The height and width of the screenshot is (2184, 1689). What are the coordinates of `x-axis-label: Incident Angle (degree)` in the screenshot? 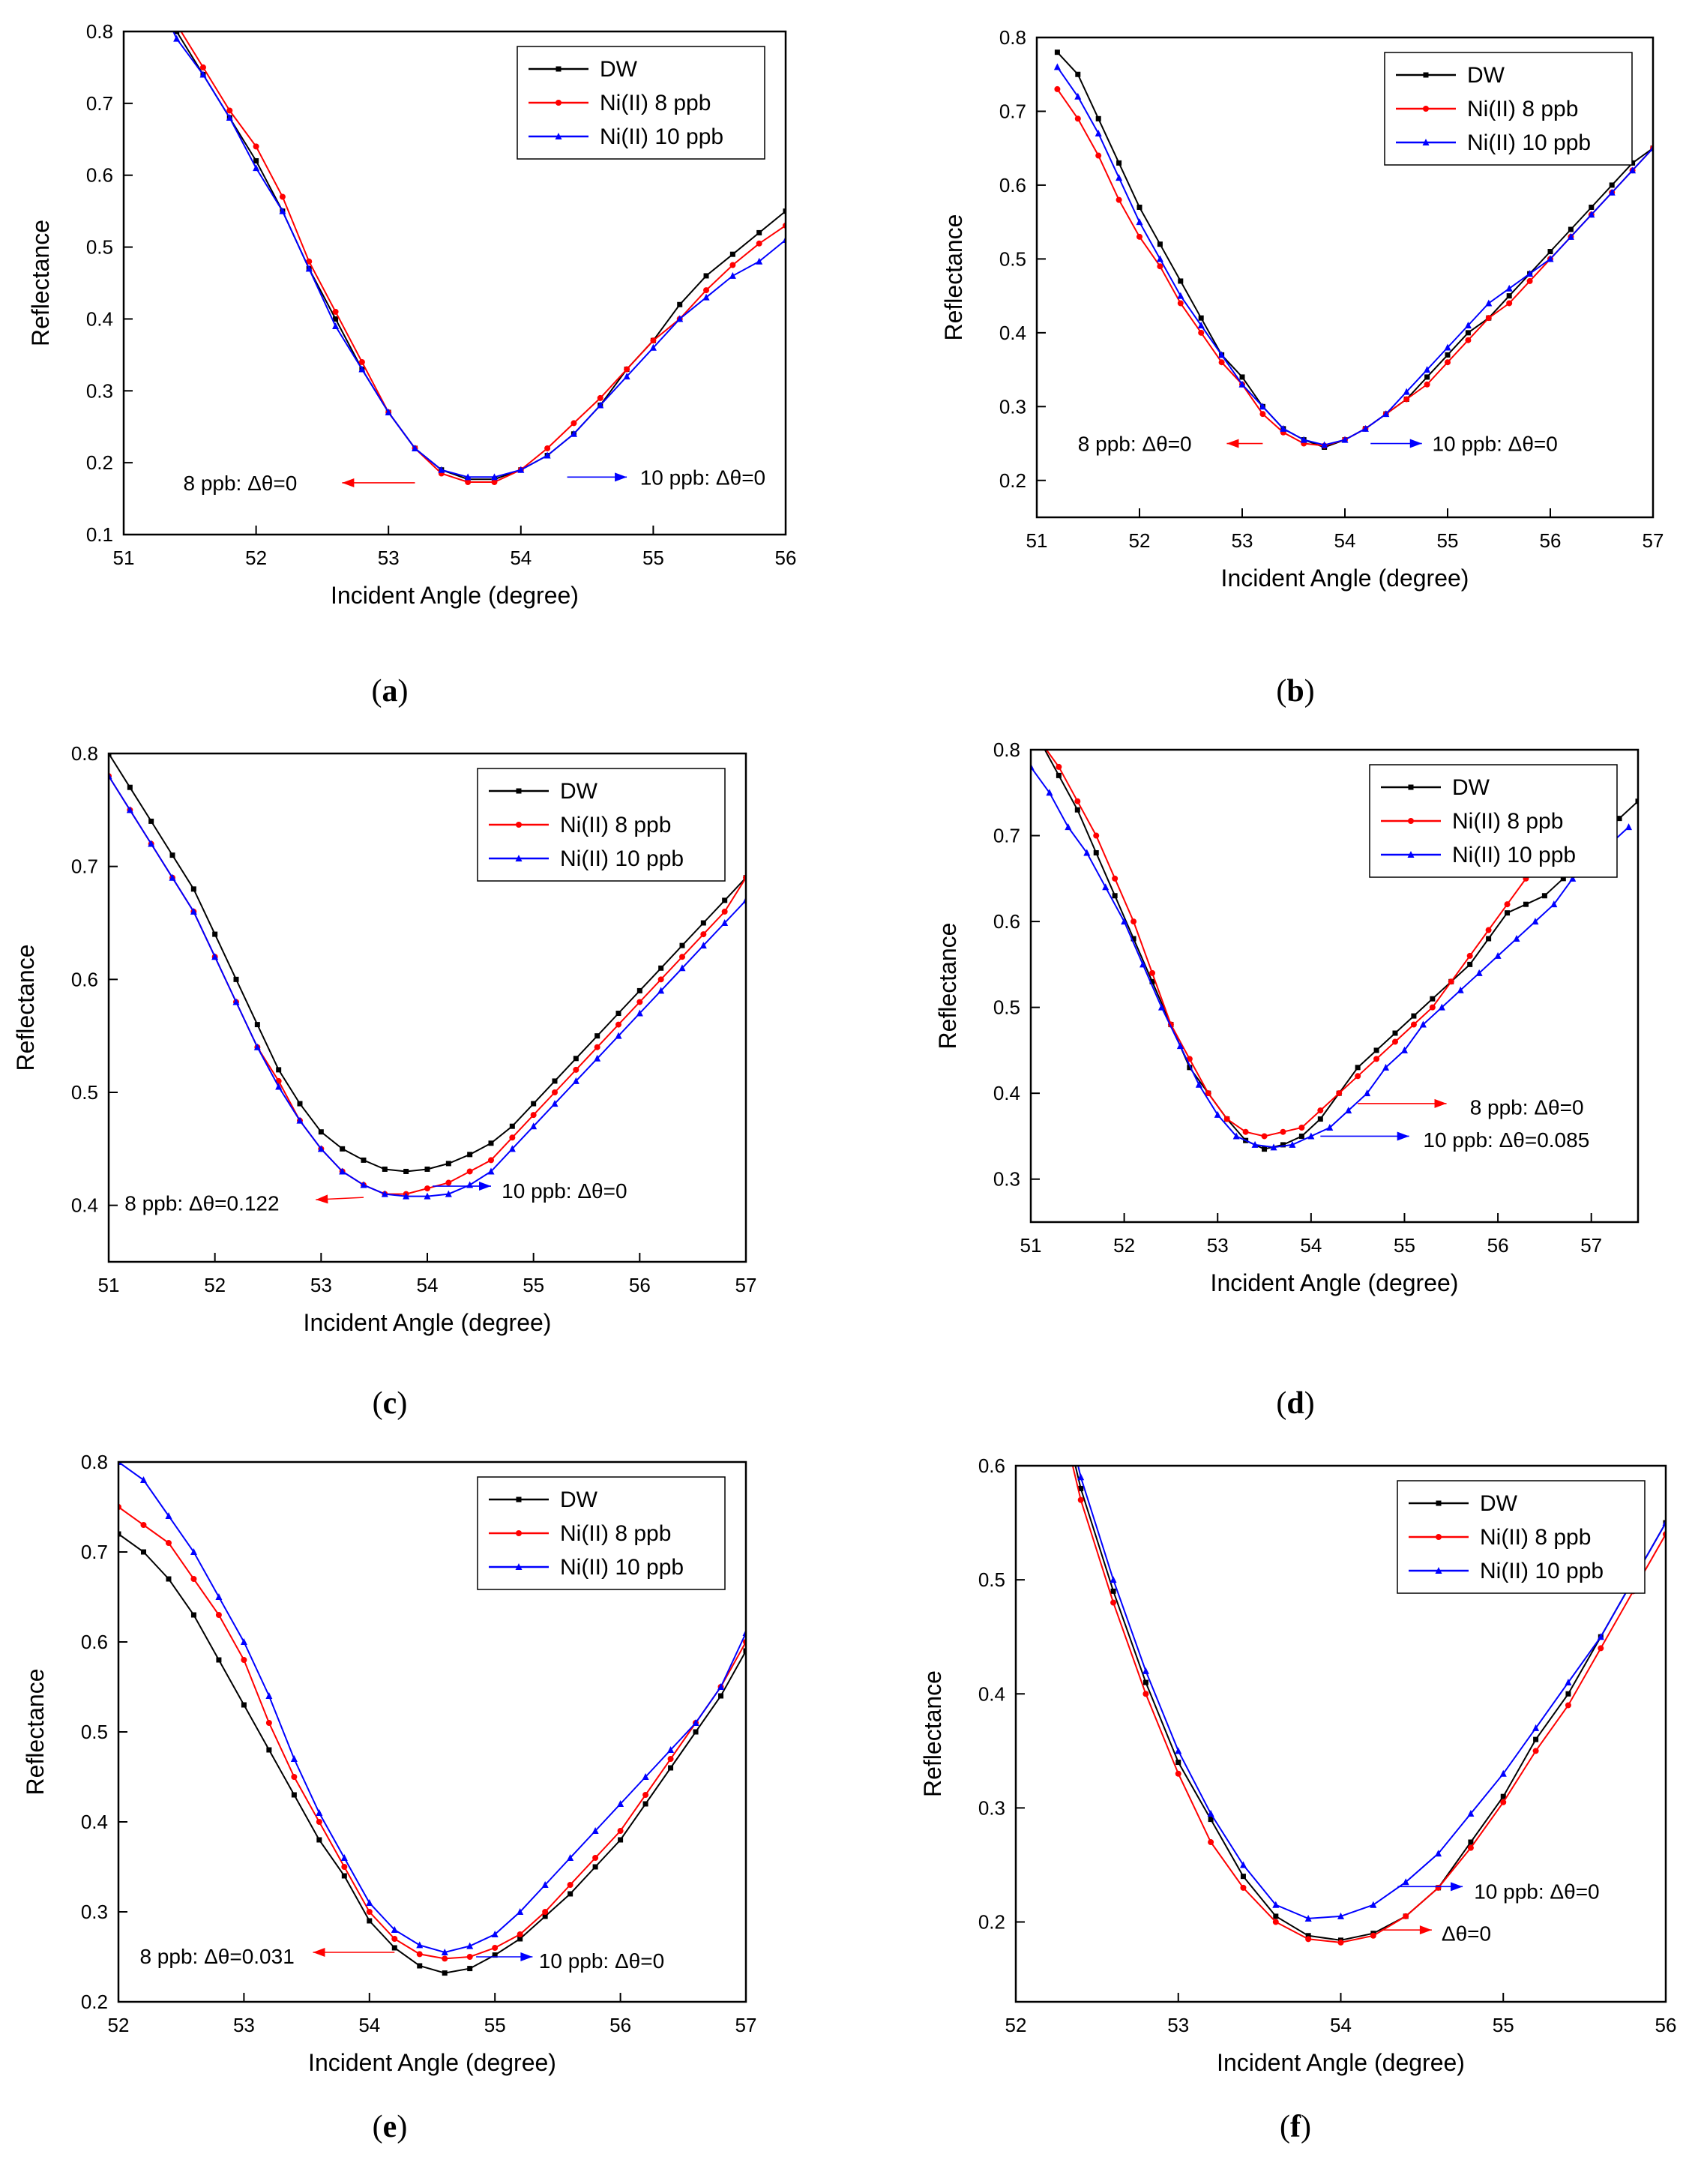 It's located at (455, 595).